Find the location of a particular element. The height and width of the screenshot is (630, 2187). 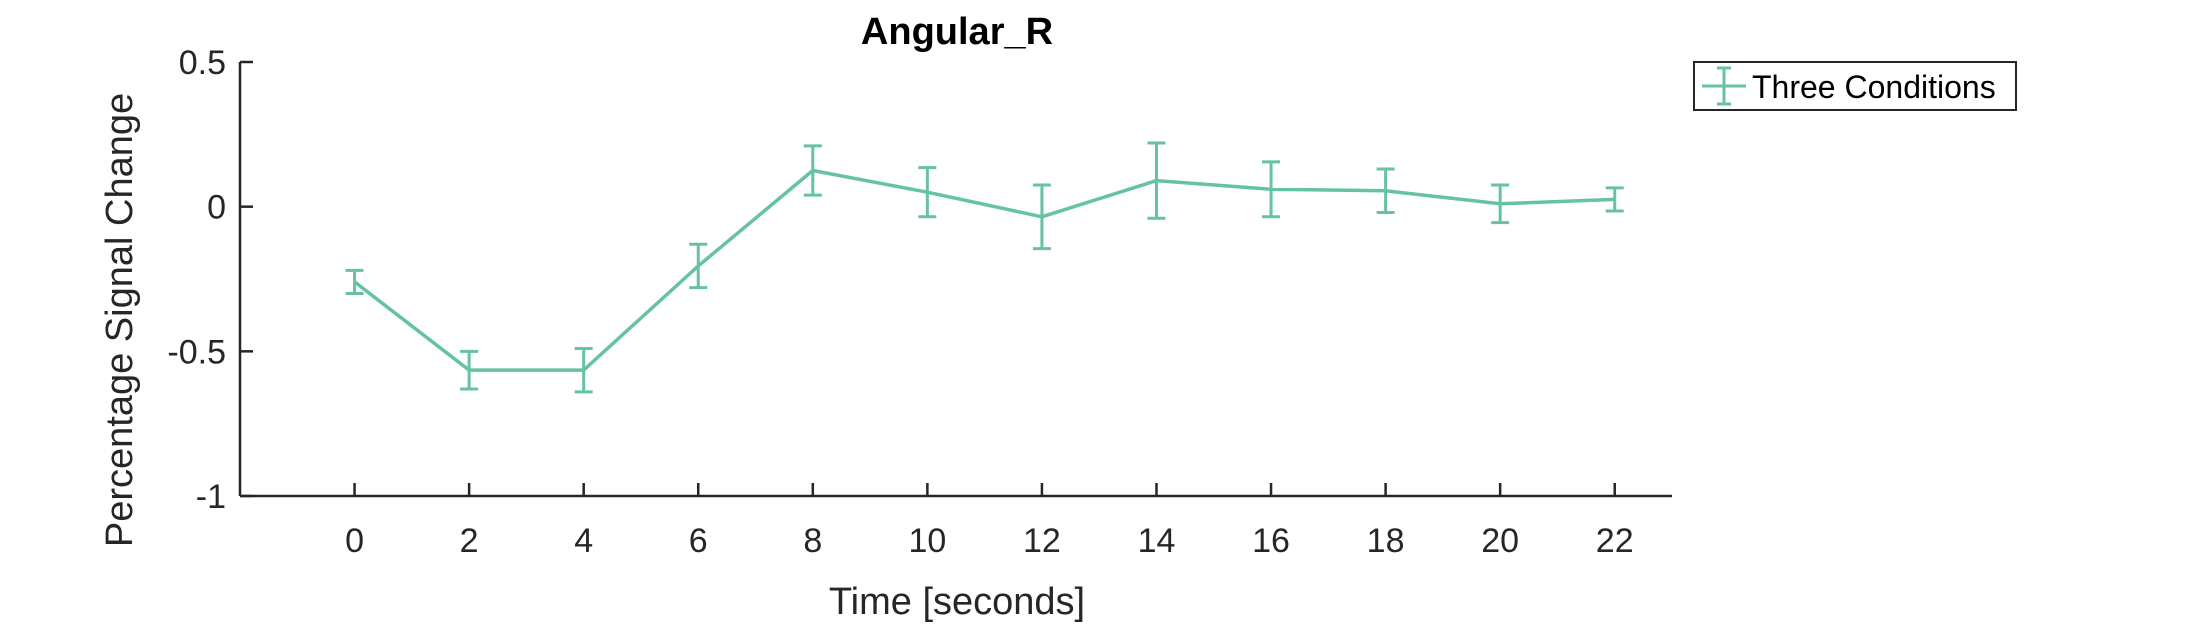

x-tick-label: 0 is located at coordinates (354, 541).